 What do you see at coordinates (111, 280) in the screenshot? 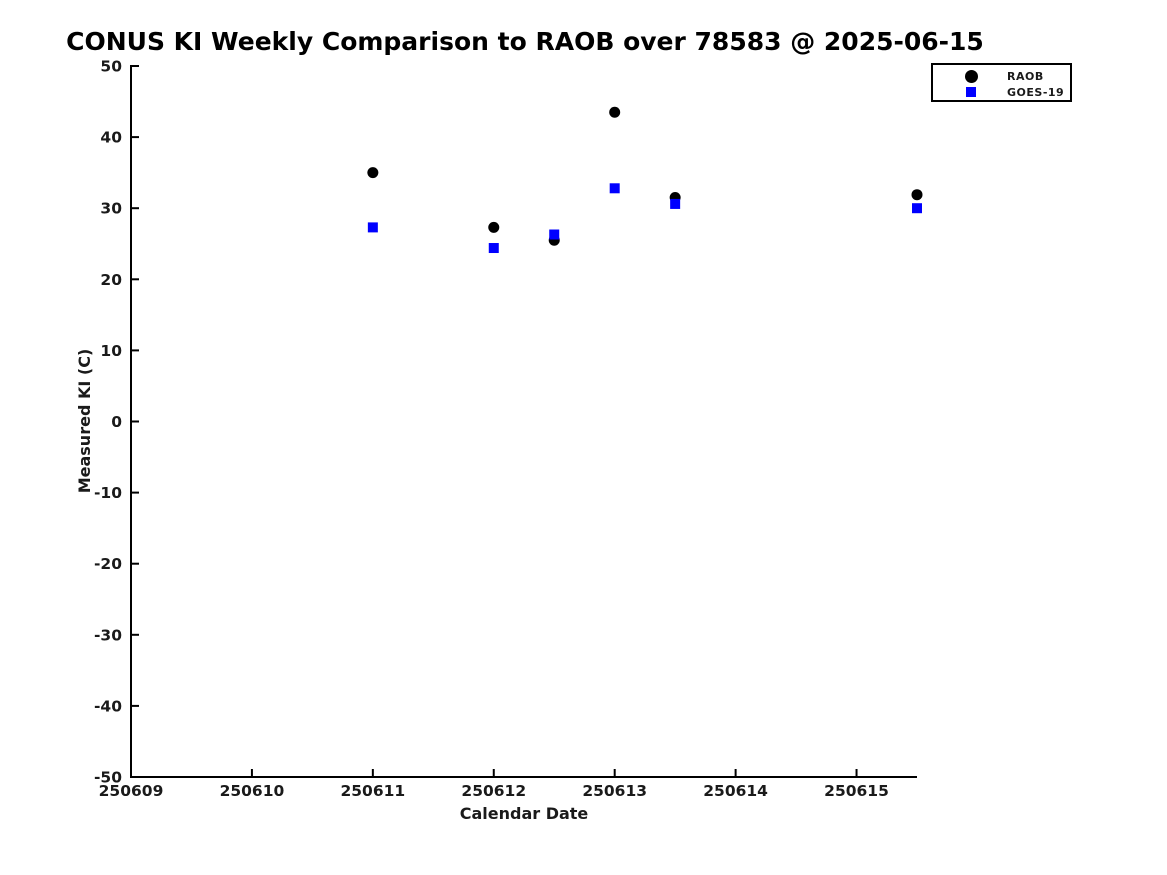
I see `y-tick-label: 20` at bounding box center [111, 280].